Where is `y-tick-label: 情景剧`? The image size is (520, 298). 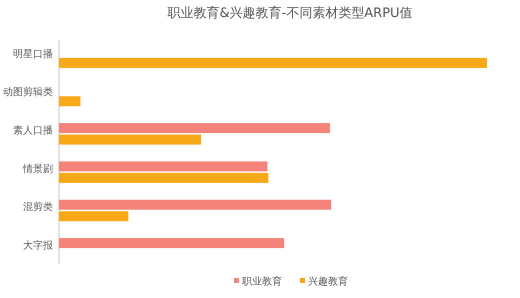
y-tick-label: 情景剧 is located at coordinates (37, 168).